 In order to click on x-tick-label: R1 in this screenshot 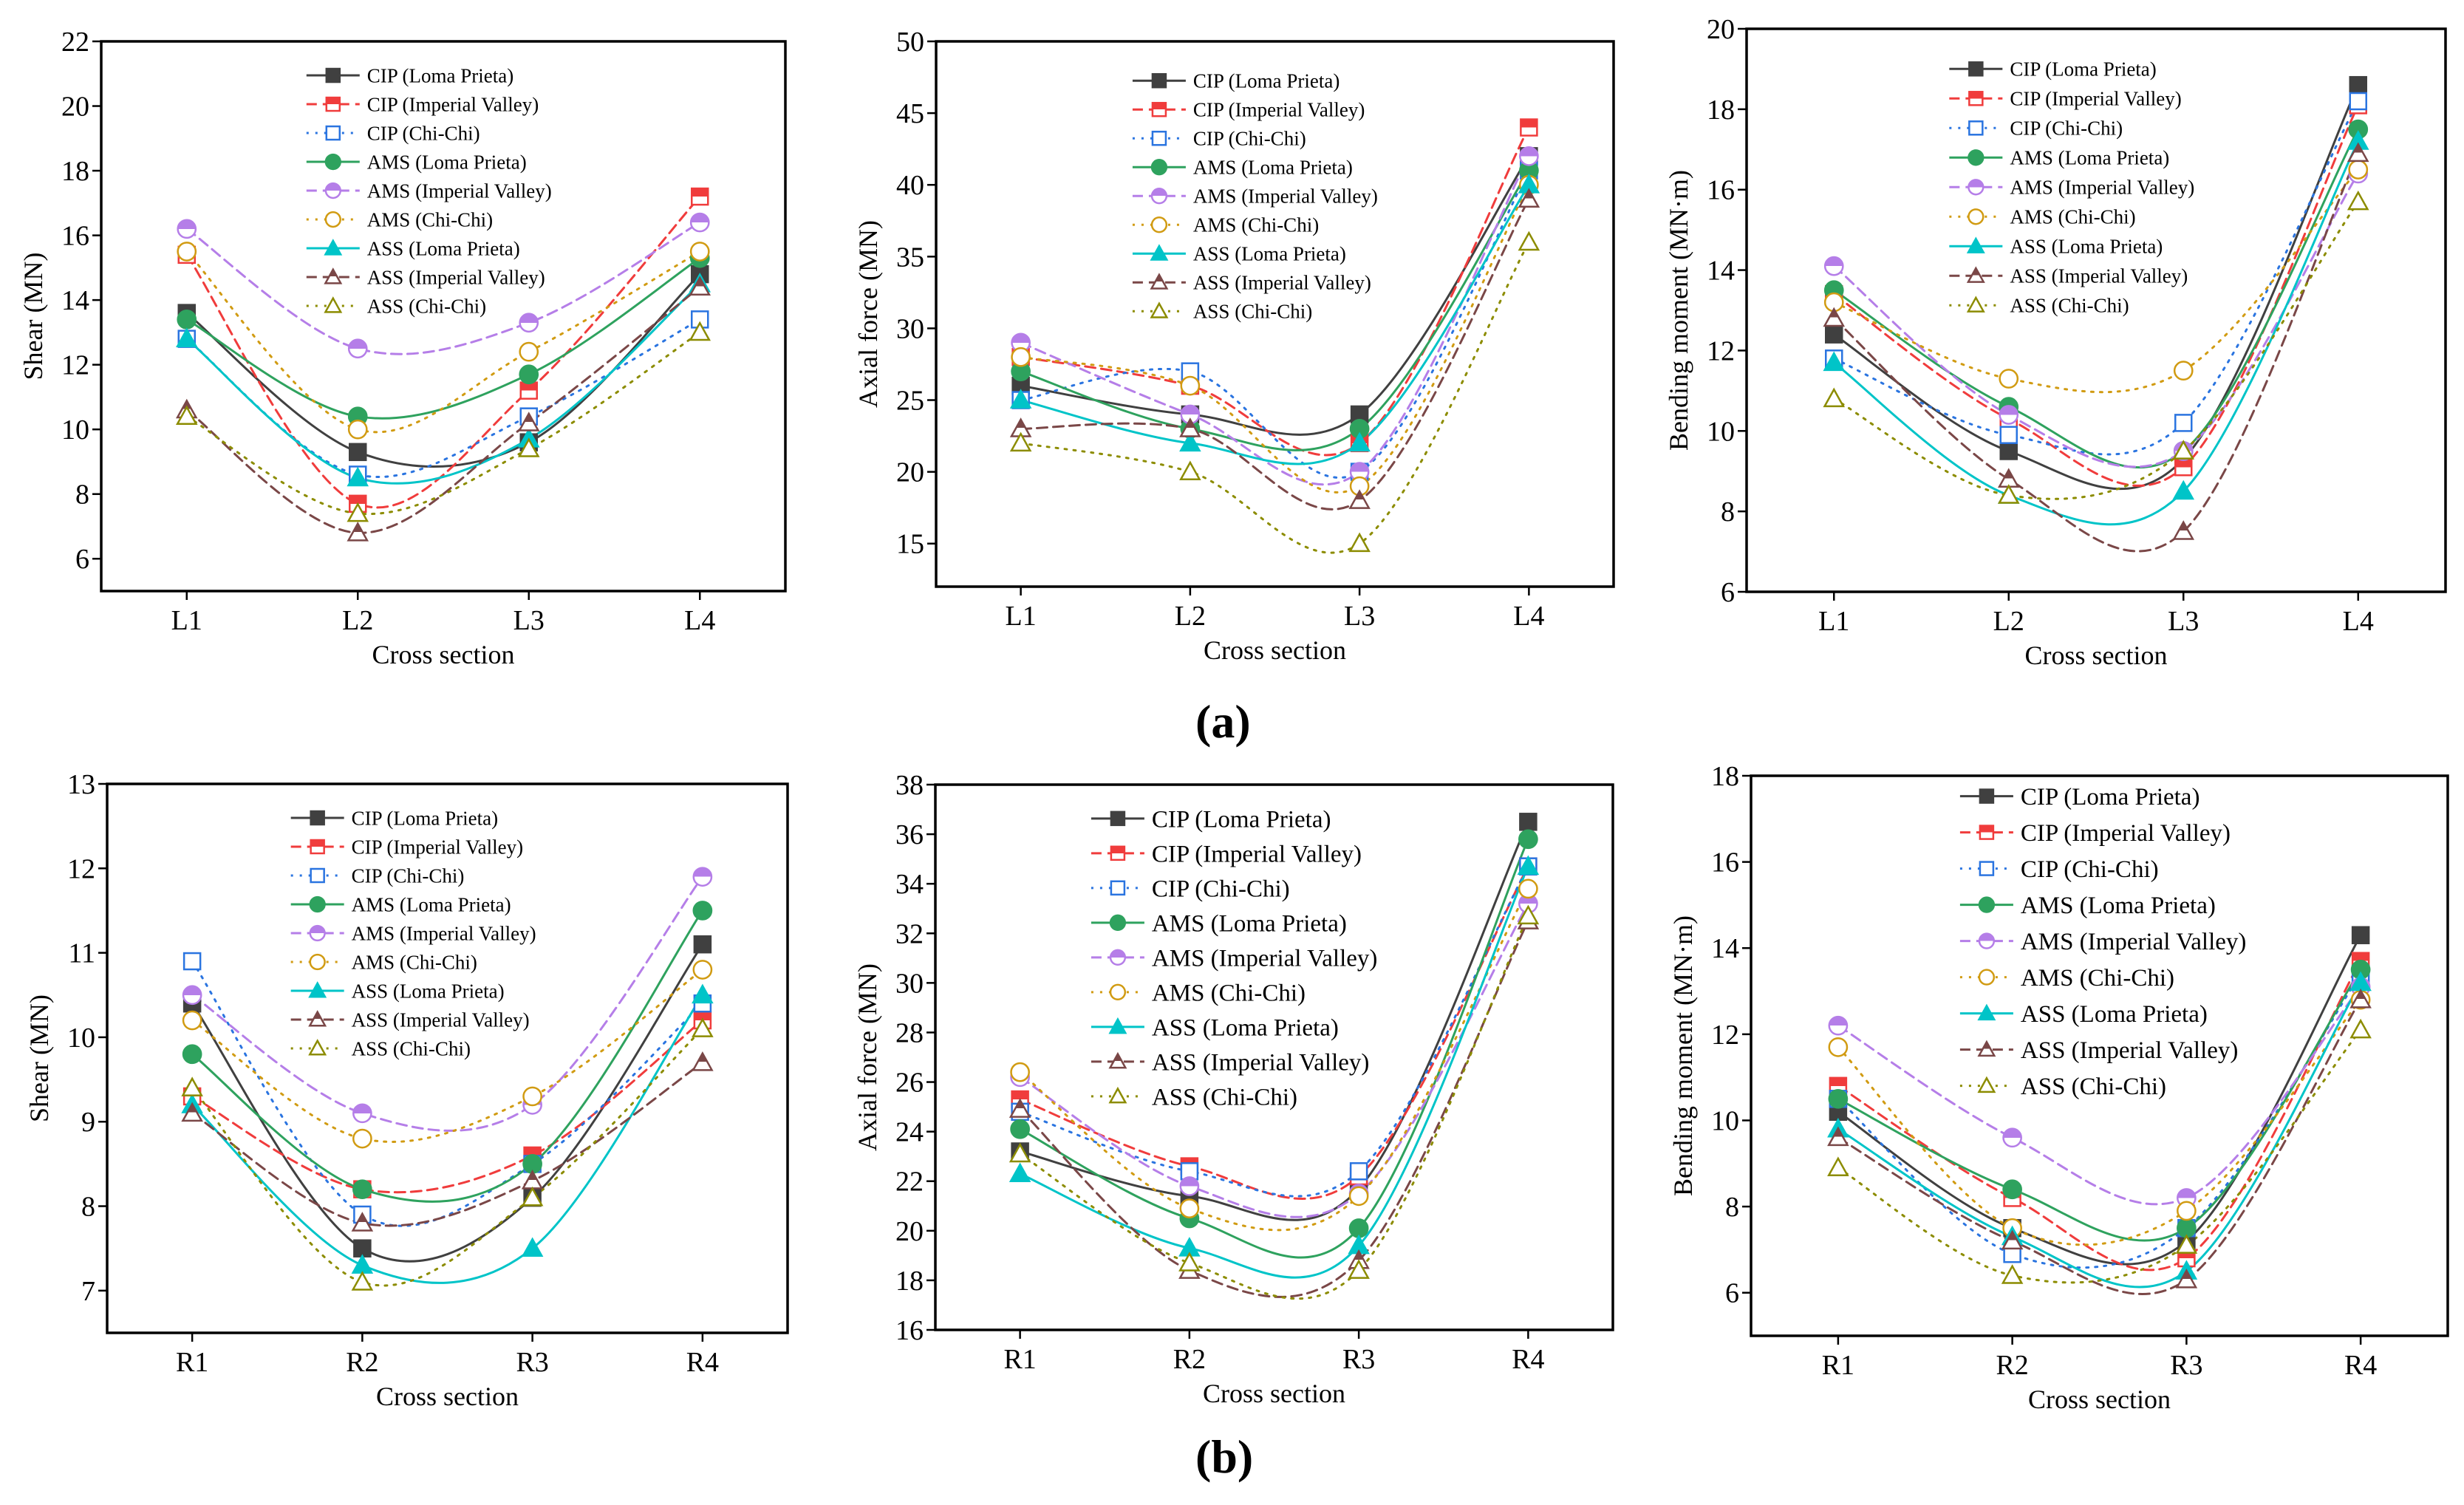, I will do `click(192, 1363)`.